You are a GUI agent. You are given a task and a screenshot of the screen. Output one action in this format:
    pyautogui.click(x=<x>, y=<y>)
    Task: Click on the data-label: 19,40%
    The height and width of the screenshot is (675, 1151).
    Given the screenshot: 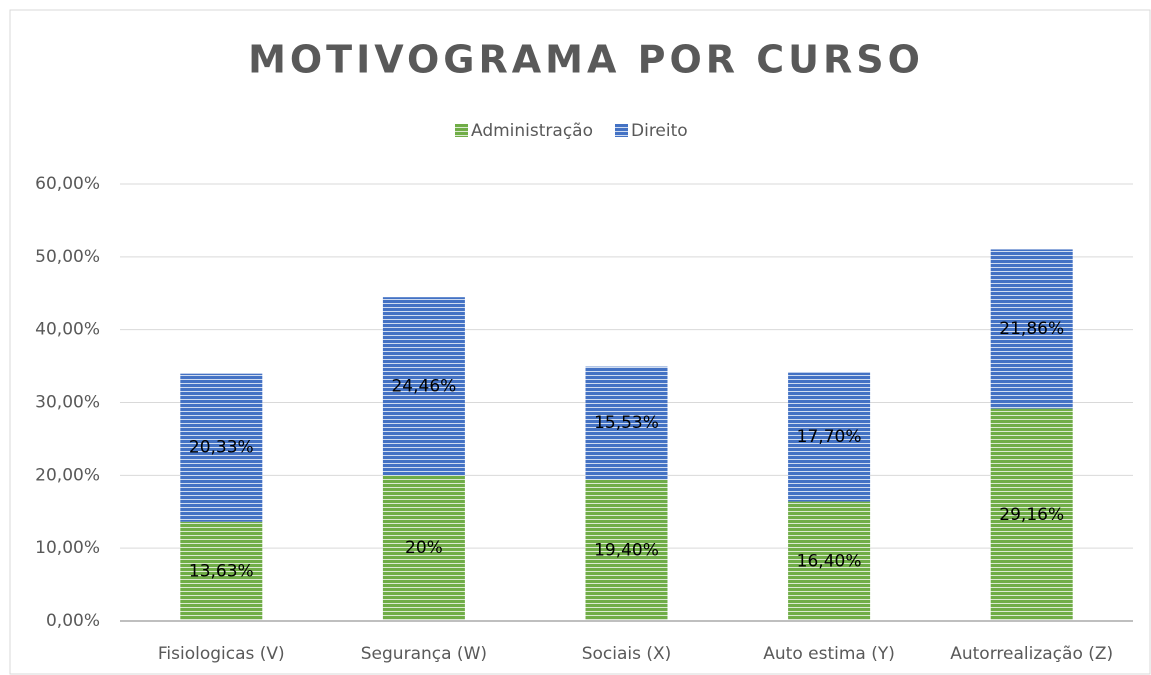 What is the action you would take?
    pyautogui.click(x=626, y=550)
    